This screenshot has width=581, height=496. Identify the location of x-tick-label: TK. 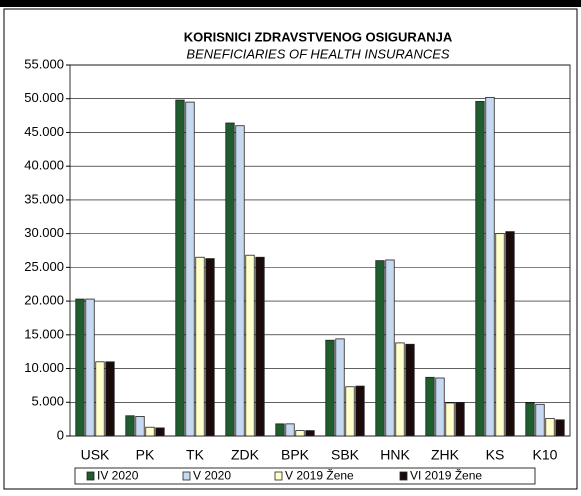
(195, 455).